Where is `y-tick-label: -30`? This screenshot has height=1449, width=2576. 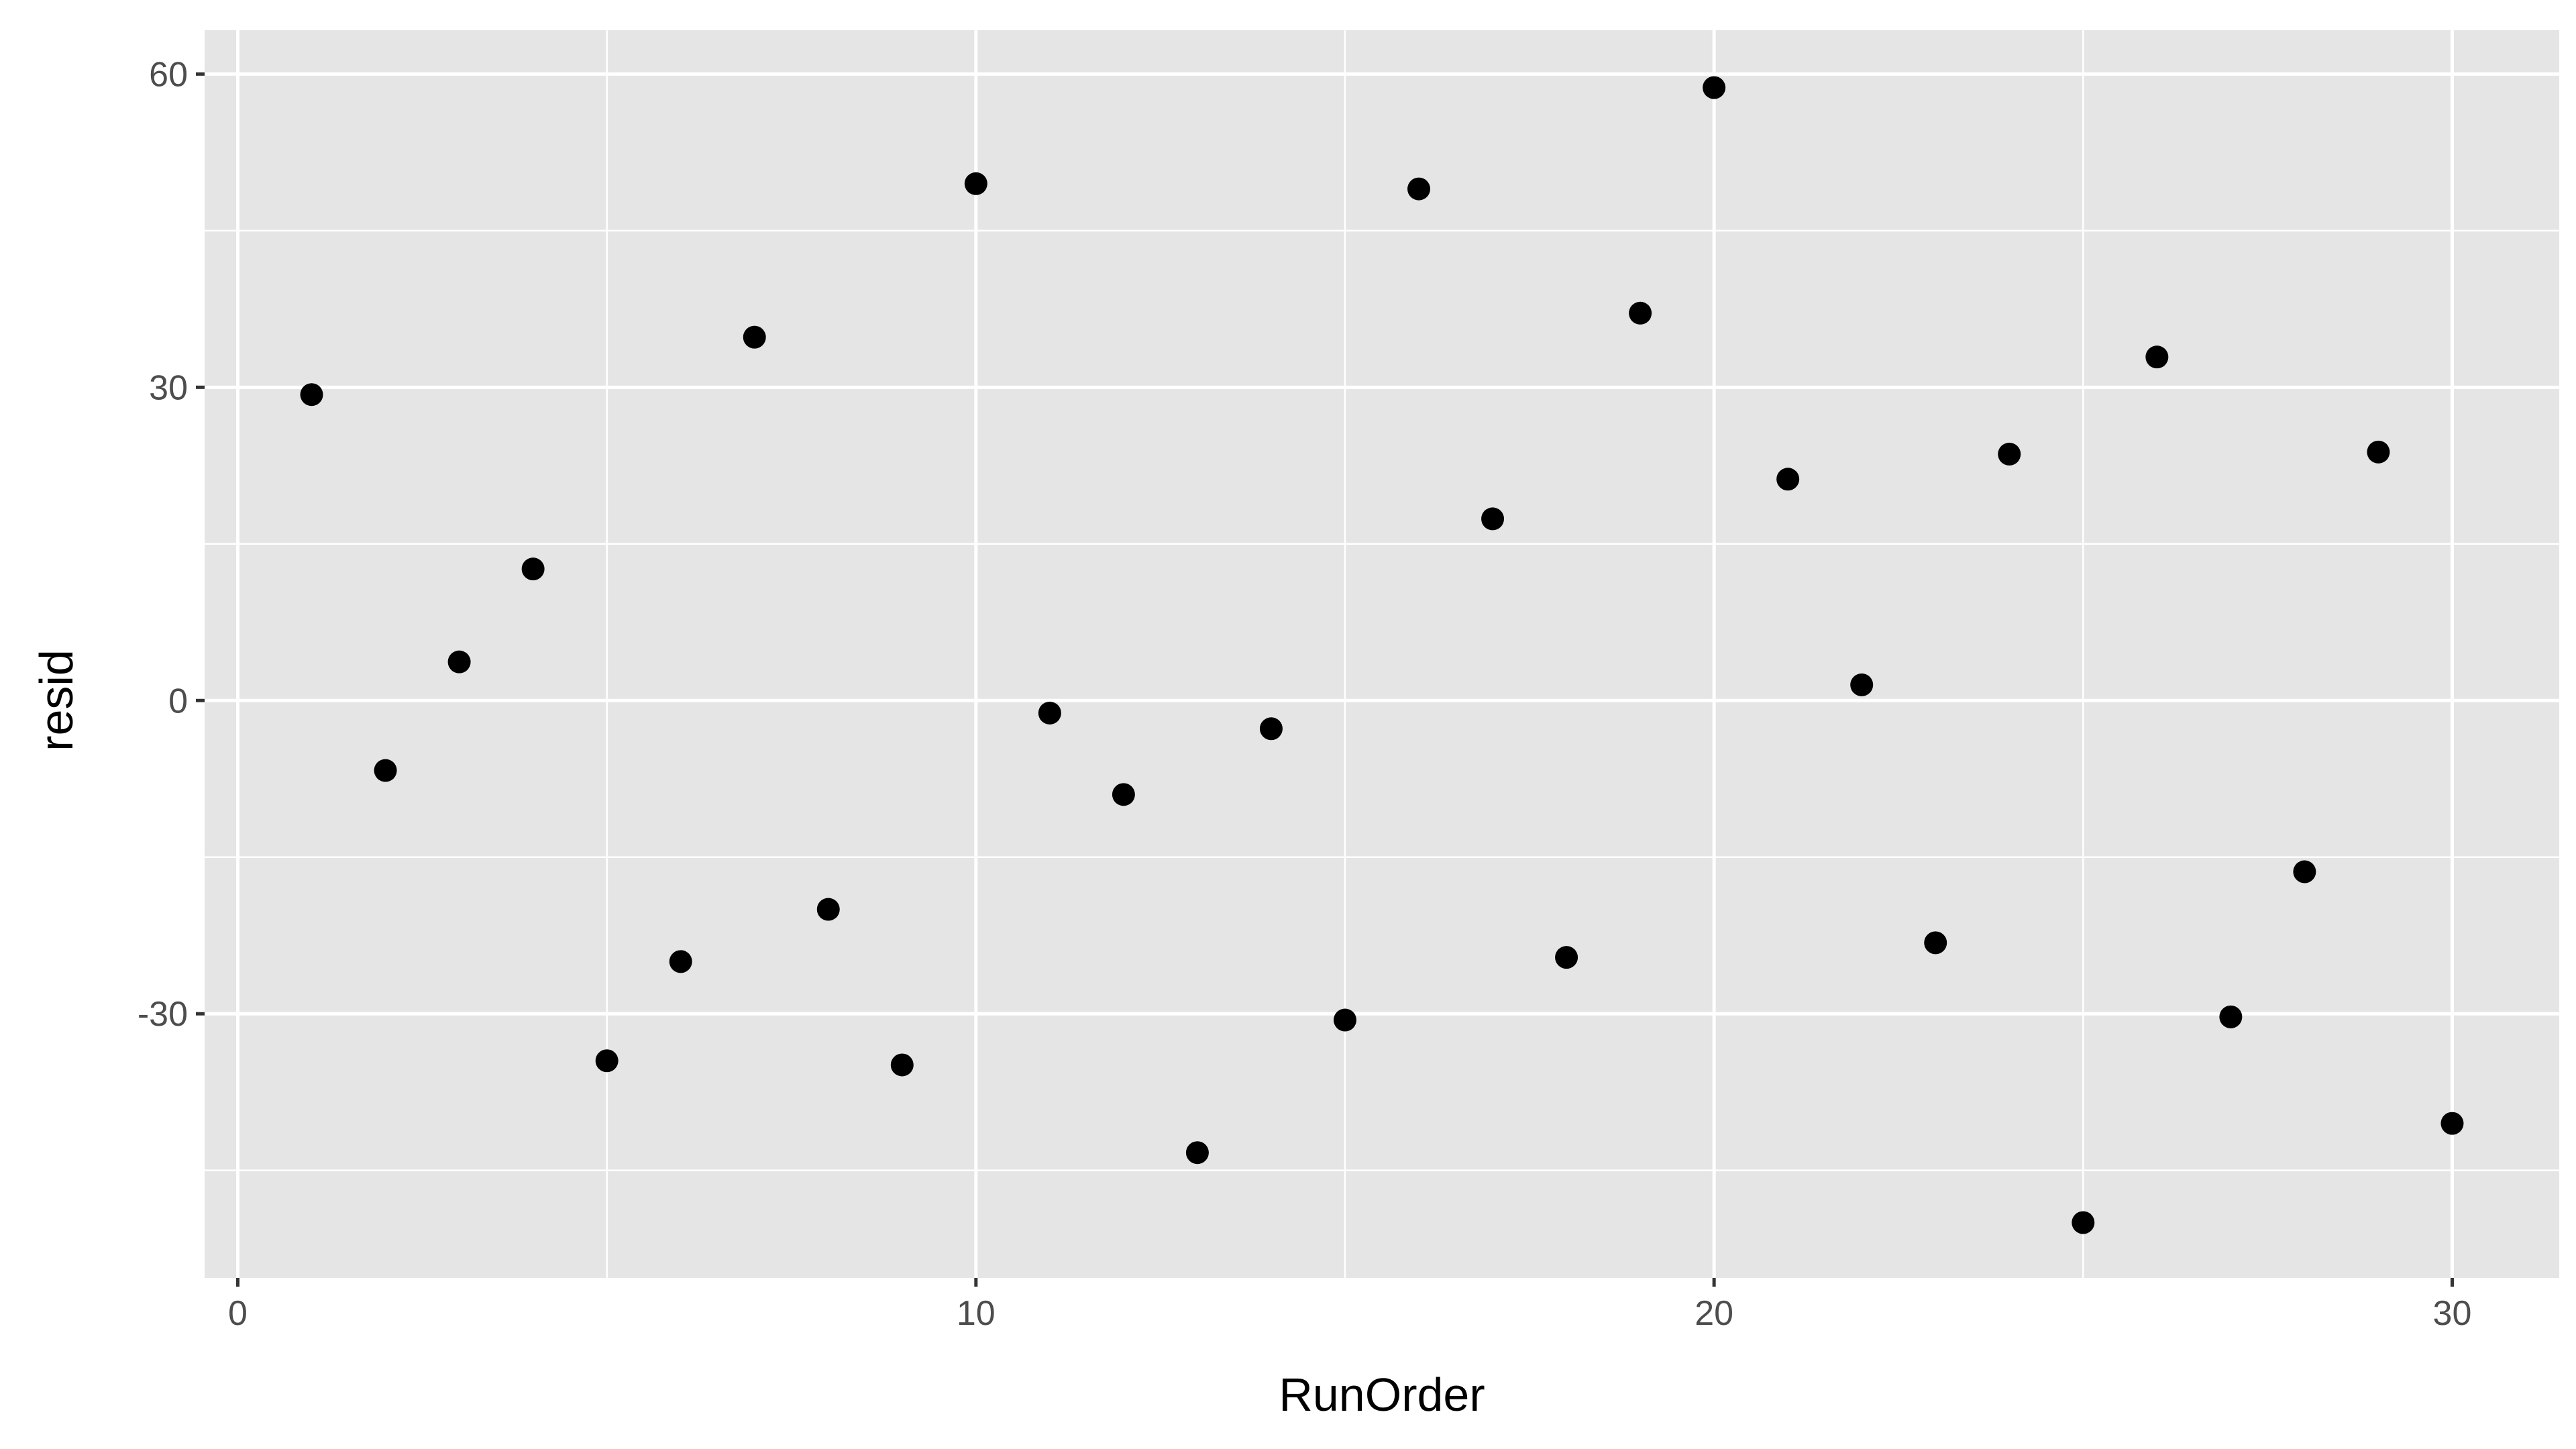 y-tick-label: -30 is located at coordinates (163, 1014).